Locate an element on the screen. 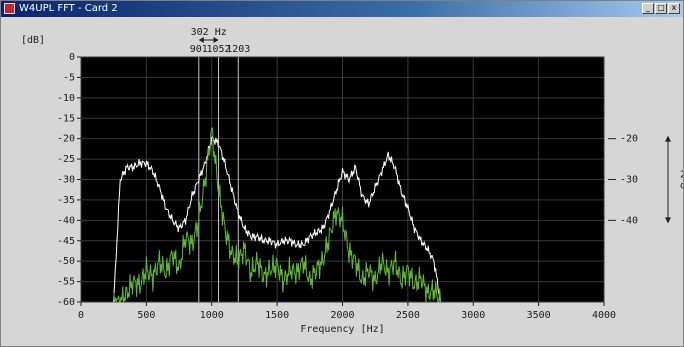  scale-arrow-down is located at coordinates (668, 220).